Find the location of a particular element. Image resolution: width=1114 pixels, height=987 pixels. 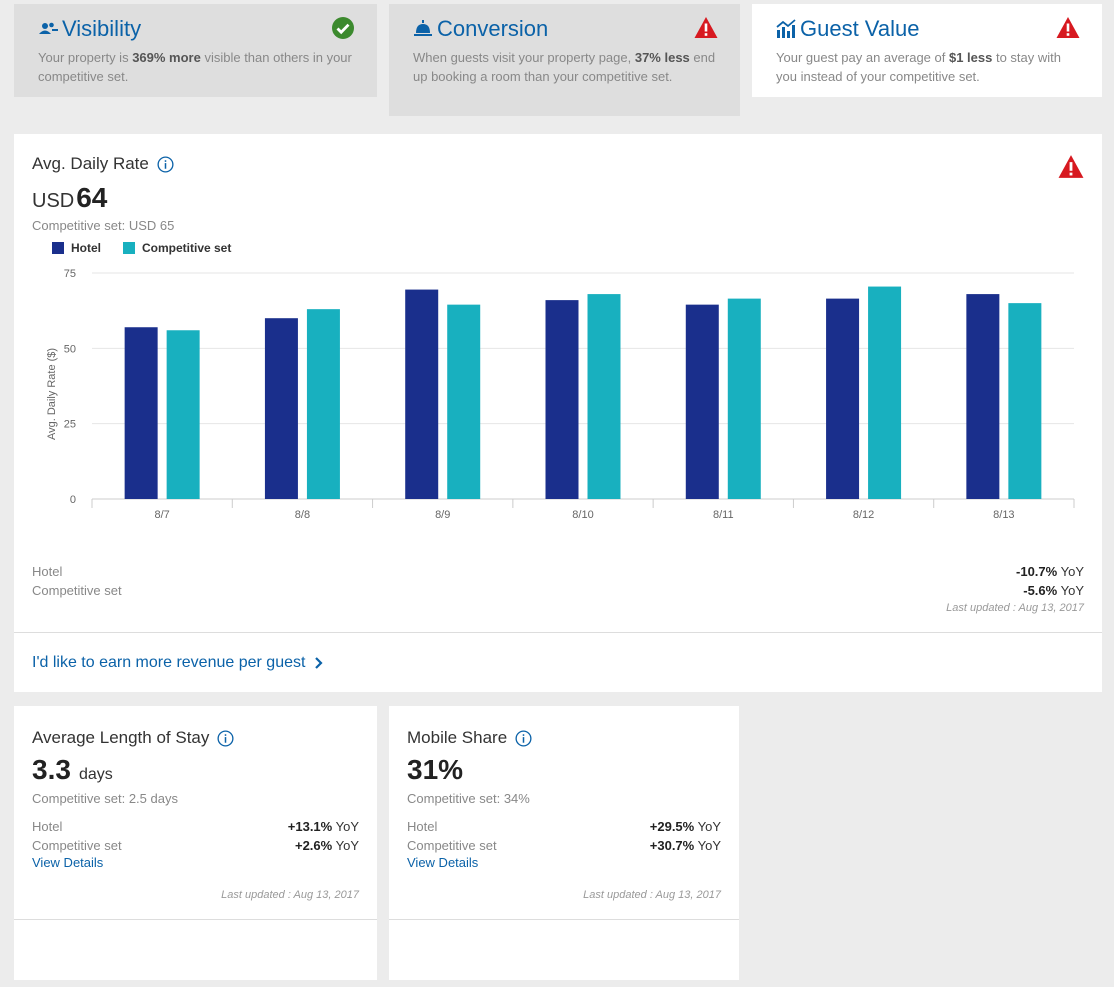

y-tick-label: 50 is located at coordinates (70, 349).